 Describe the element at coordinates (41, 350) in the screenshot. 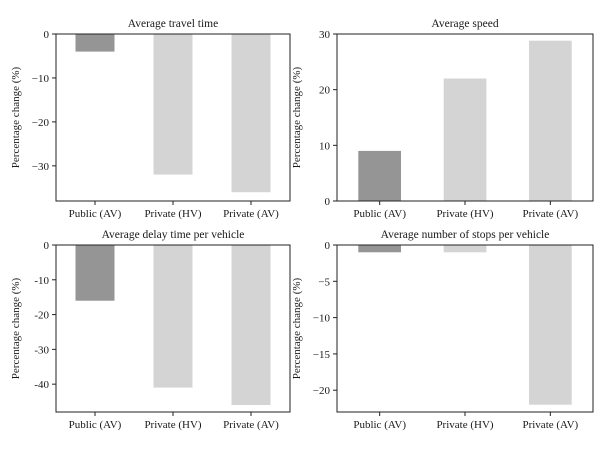

I see `y-tick-label: -30` at that location.